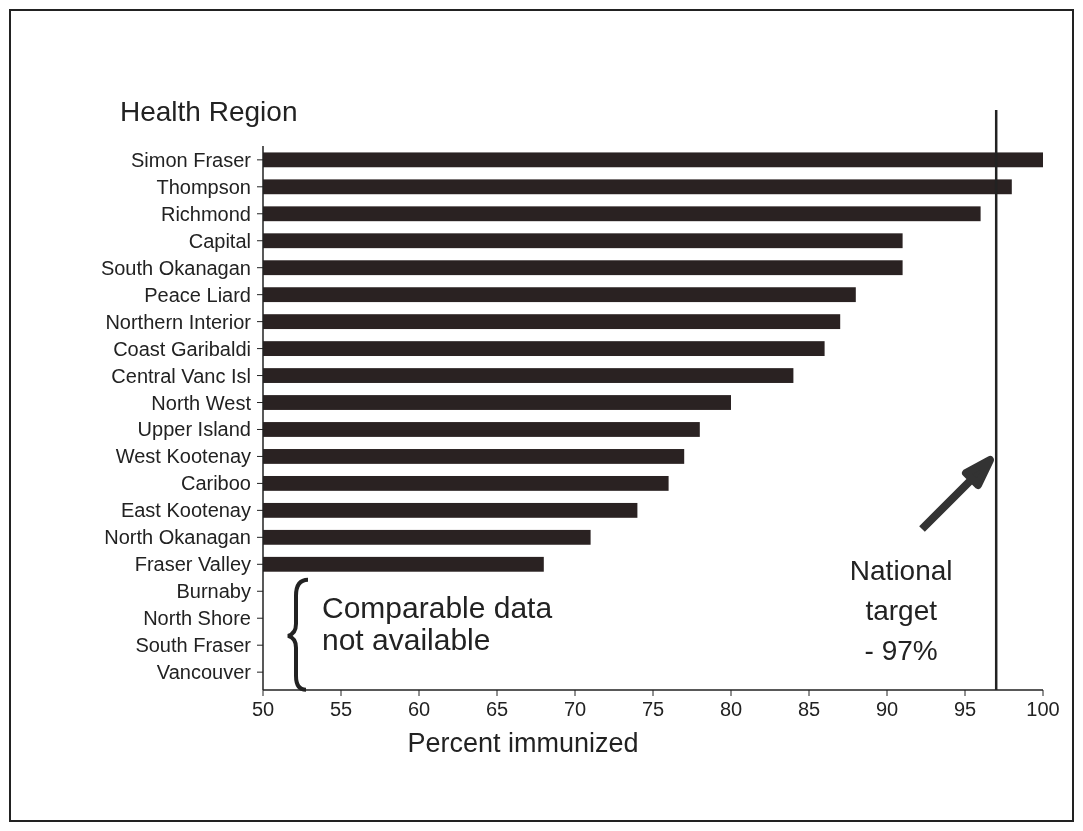 This screenshot has height=831, width=1083. What do you see at coordinates (497, 709) in the screenshot?
I see `x-tick-label: 65` at bounding box center [497, 709].